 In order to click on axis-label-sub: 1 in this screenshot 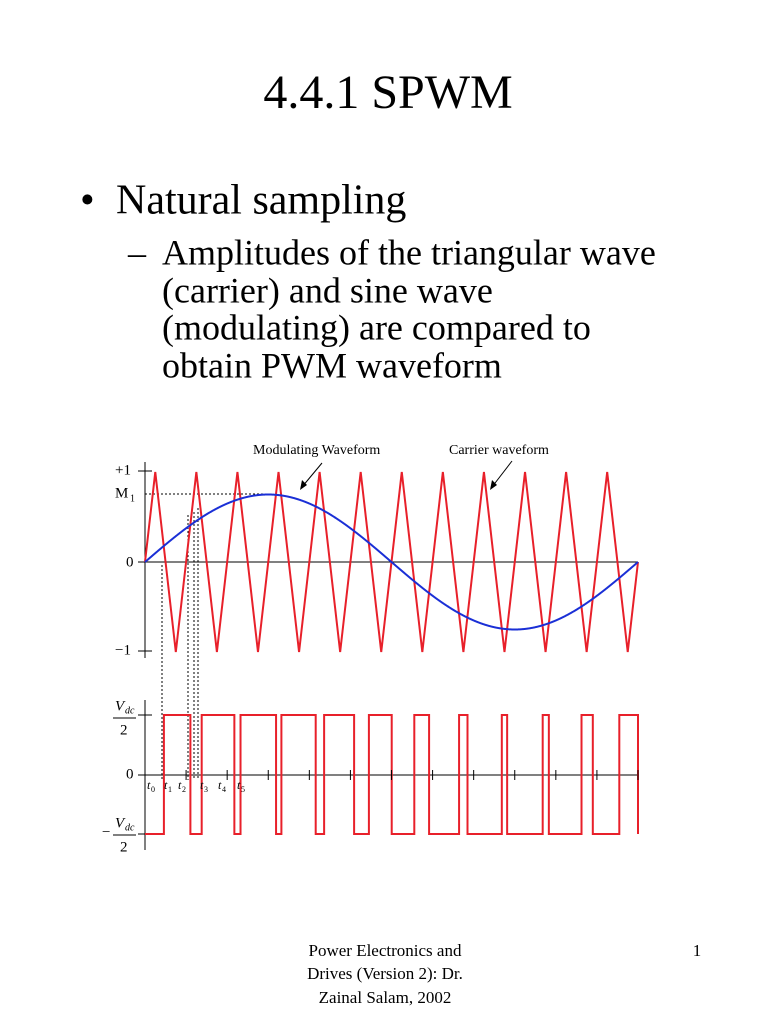, I will do `click(132, 498)`.